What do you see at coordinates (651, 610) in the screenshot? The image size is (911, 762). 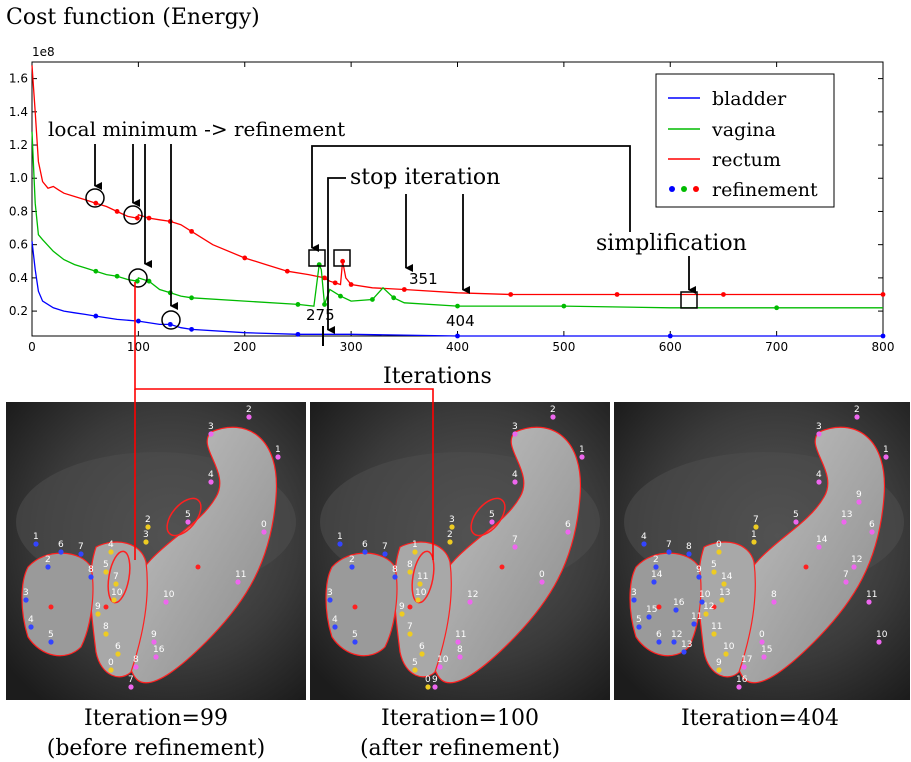 I see `control-point-label: 15` at bounding box center [651, 610].